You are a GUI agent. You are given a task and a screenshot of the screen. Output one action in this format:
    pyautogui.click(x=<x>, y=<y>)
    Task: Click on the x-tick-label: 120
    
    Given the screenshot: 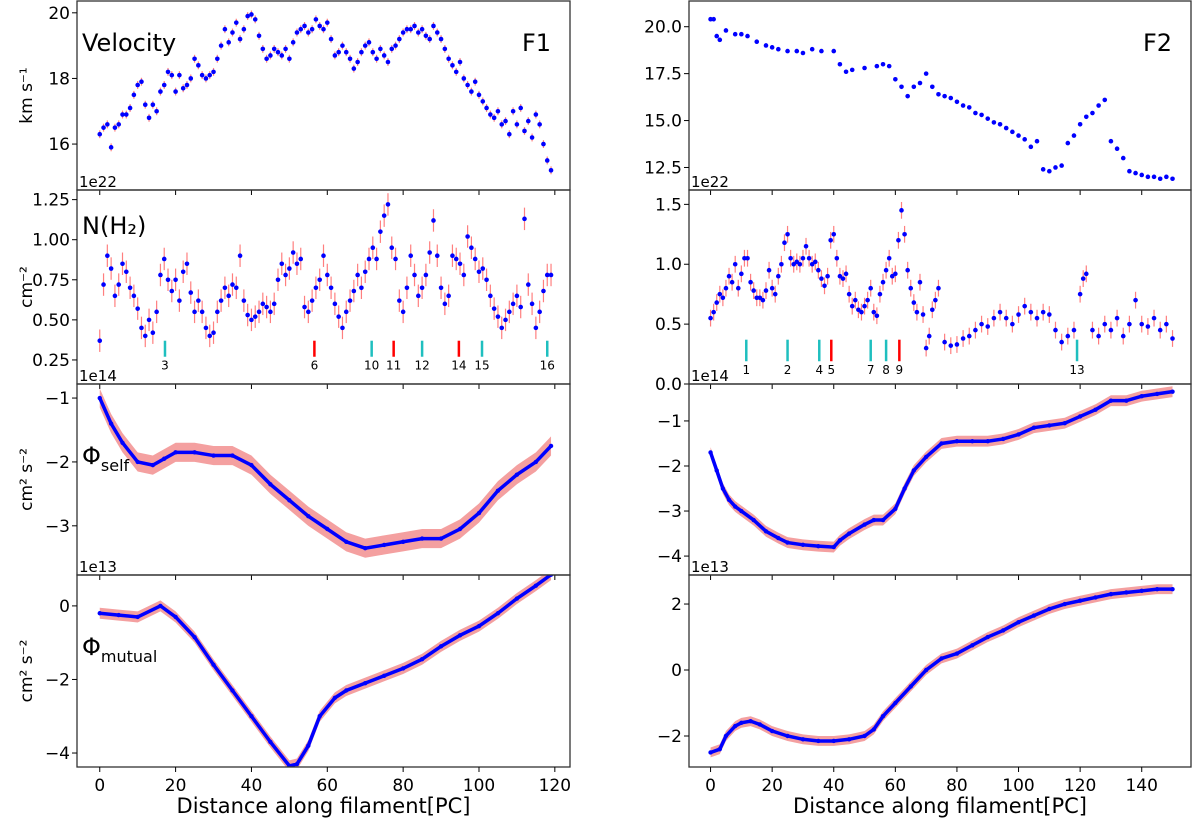 What is the action you would take?
    pyautogui.click(x=1080, y=786)
    